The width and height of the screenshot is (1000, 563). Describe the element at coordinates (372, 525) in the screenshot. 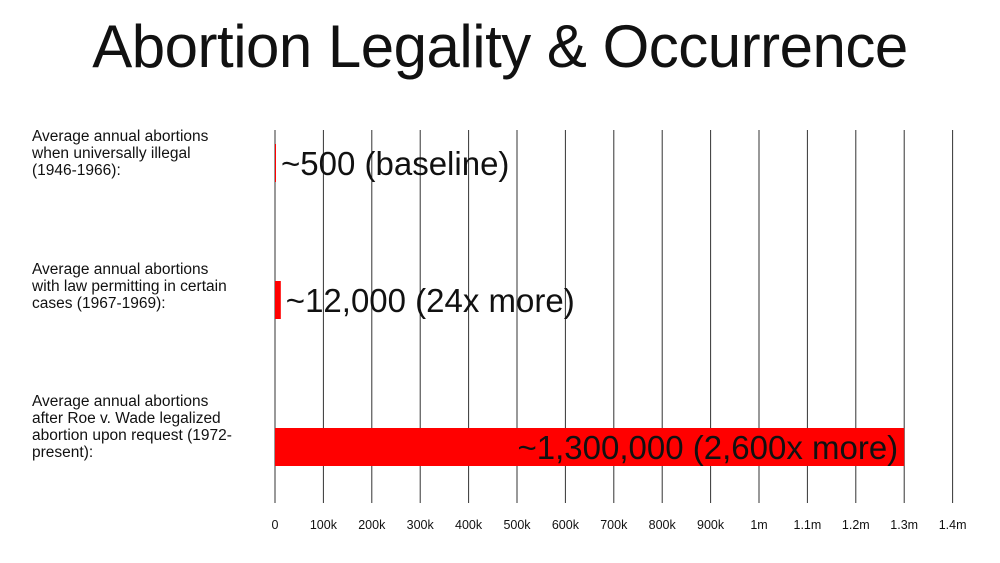

I see `x-tick-label: 200k` at that location.